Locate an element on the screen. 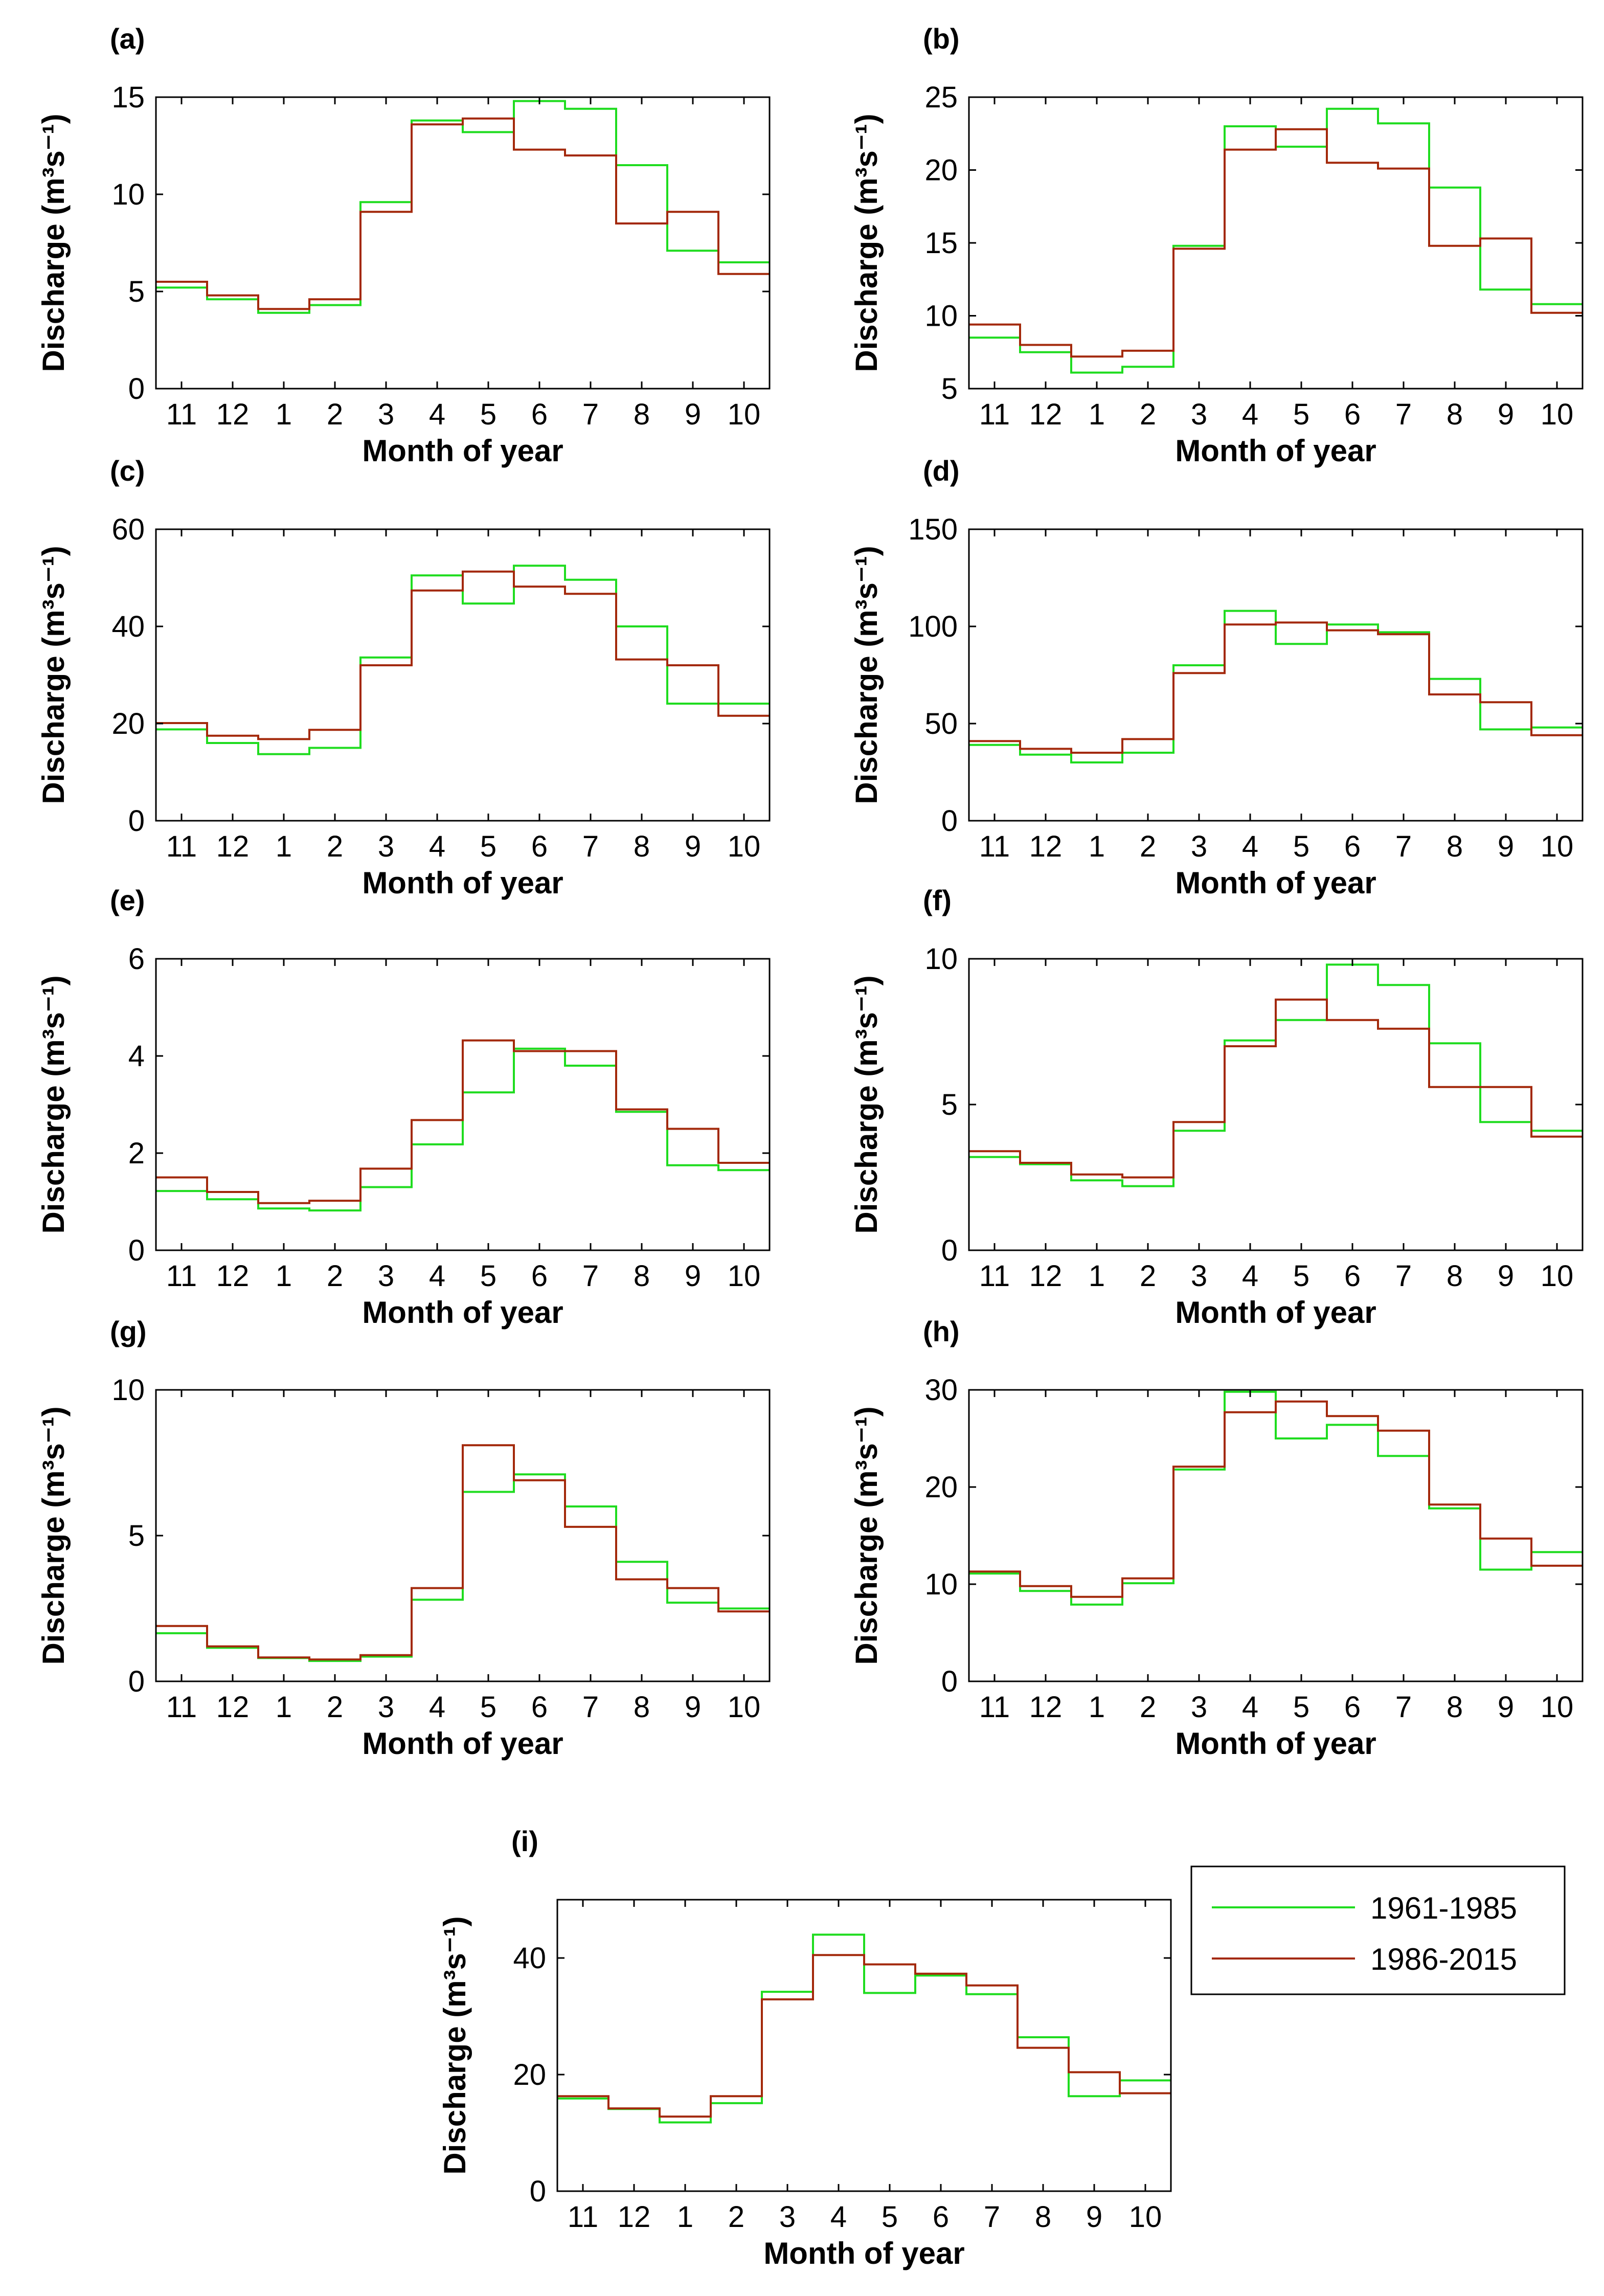  panel-label: (h) is located at coordinates (941, 1331).